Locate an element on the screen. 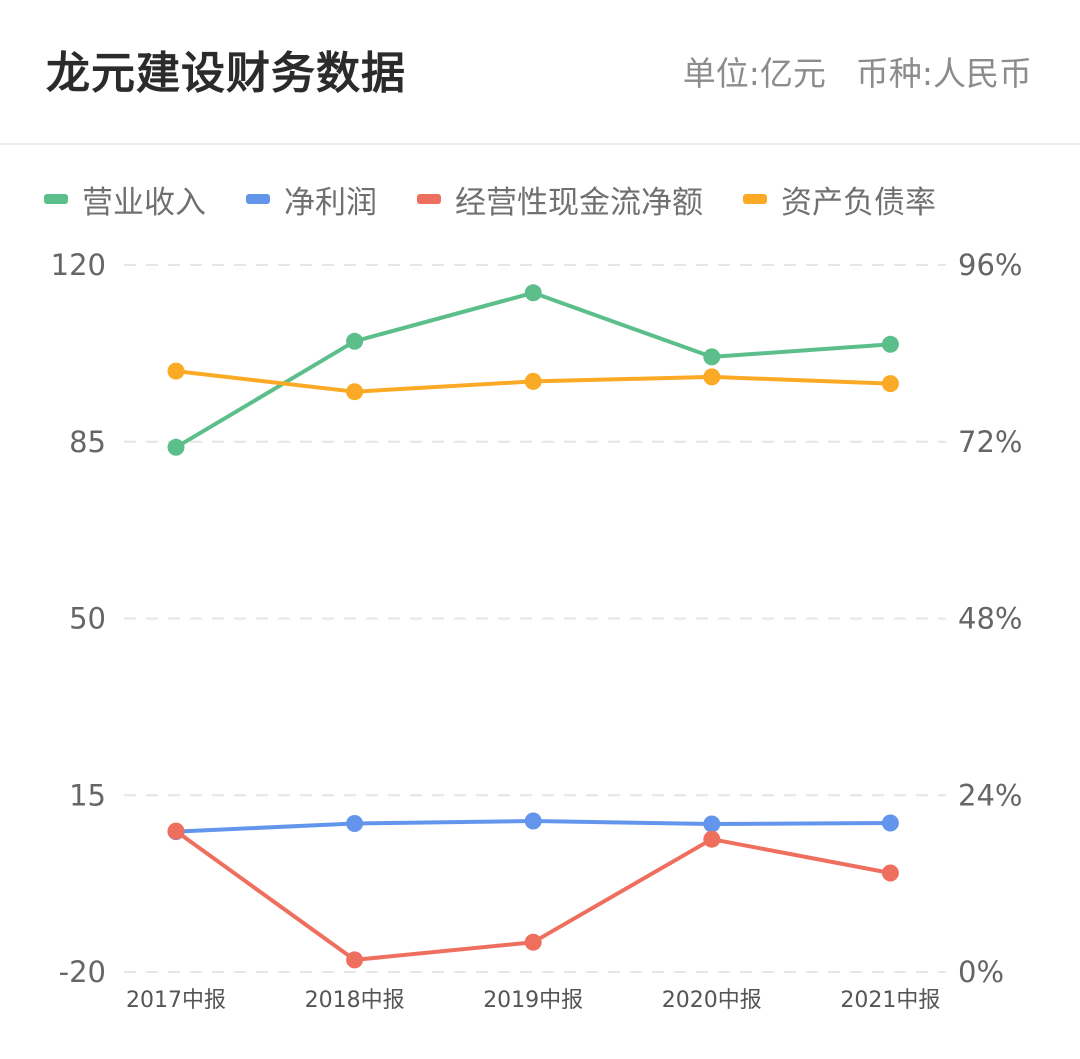 This screenshot has width=1080, height=1059. x-axis-tick-label: 2021中报 is located at coordinates (890, 1000).